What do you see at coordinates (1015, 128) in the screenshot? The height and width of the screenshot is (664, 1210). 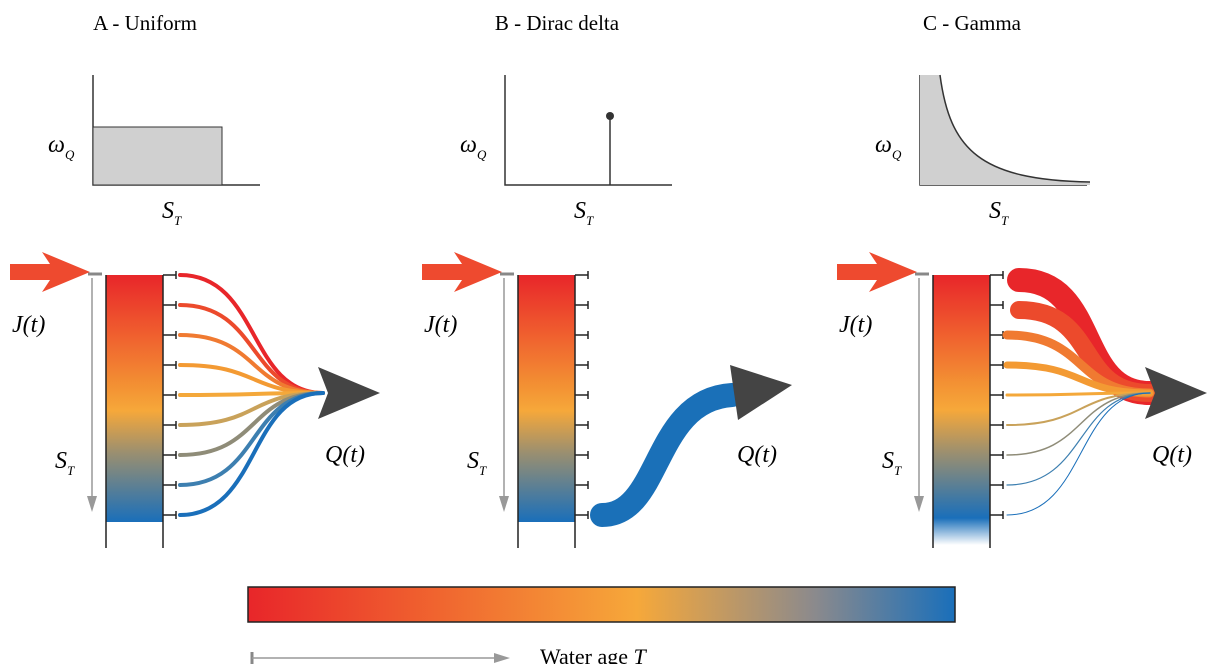 I see `pdf-curve` at bounding box center [1015, 128].